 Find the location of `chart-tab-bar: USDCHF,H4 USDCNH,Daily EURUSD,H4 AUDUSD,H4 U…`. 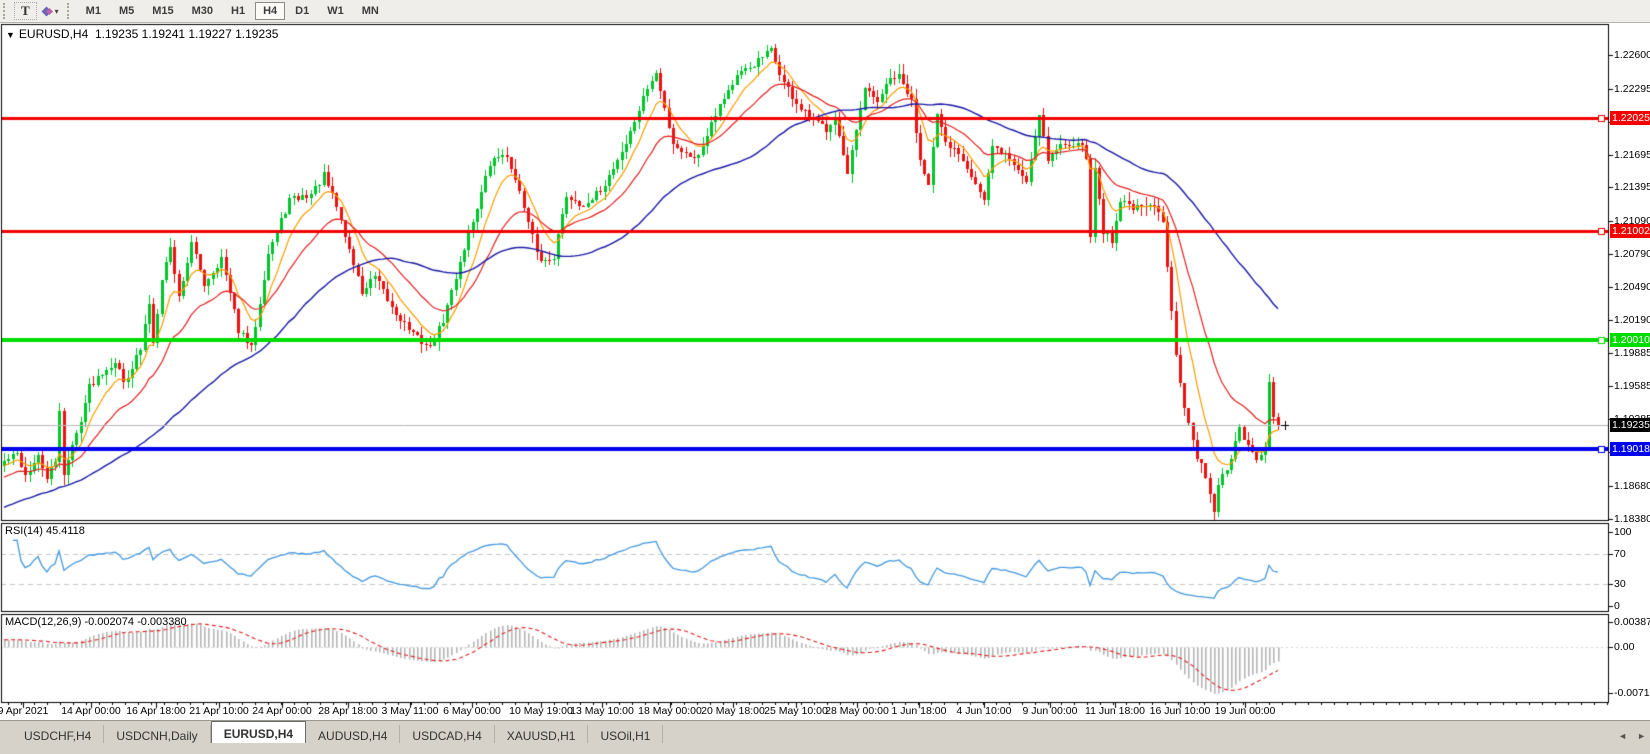

chart-tab-bar: USDCHF,H4 USDCNH,Daily EURUSD,H4 AUDUSD,H4 U… is located at coordinates (825, 732).